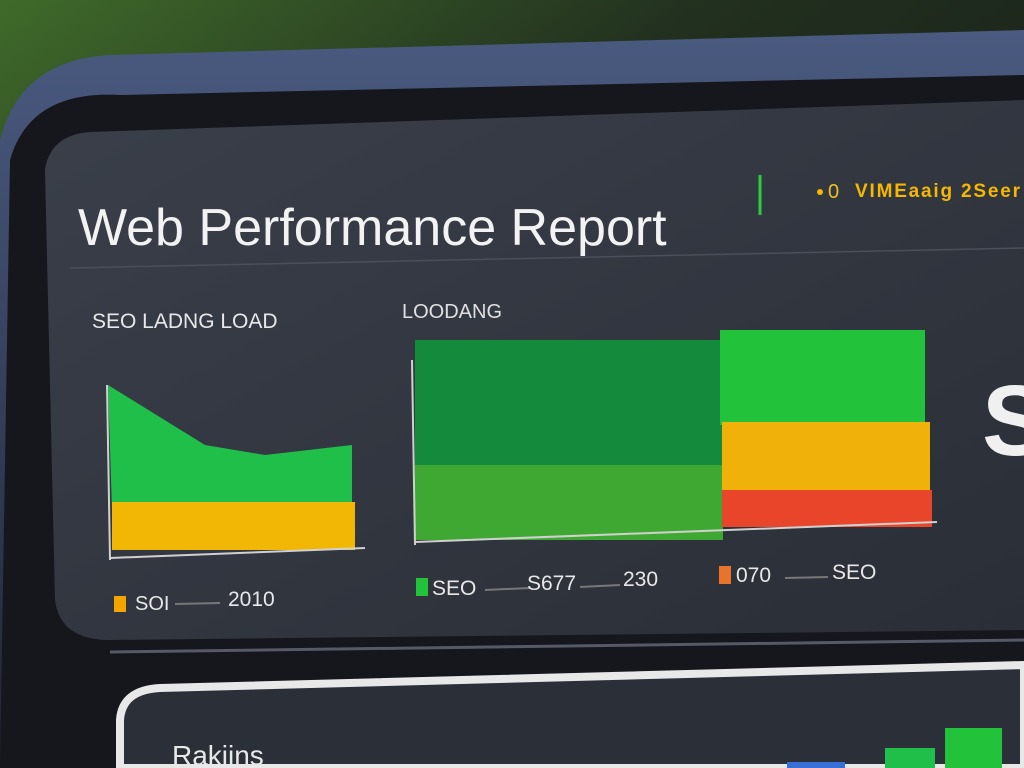 The width and height of the screenshot is (1024, 768). Describe the element at coordinates (251, 599) in the screenshot. I see `legend-label: 2010` at that location.